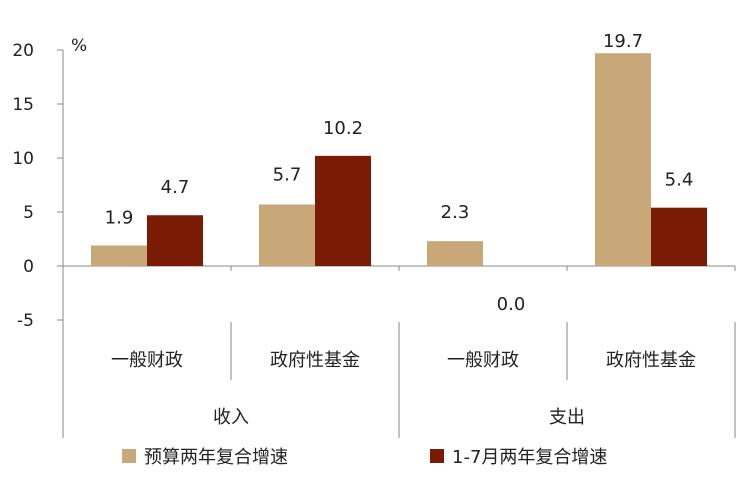 The width and height of the screenshot is (739, 481). What do you see at coordinates (28, 213) in the screenshot?
I see `y-tick-label: 5` at bounding box center [28, 213].